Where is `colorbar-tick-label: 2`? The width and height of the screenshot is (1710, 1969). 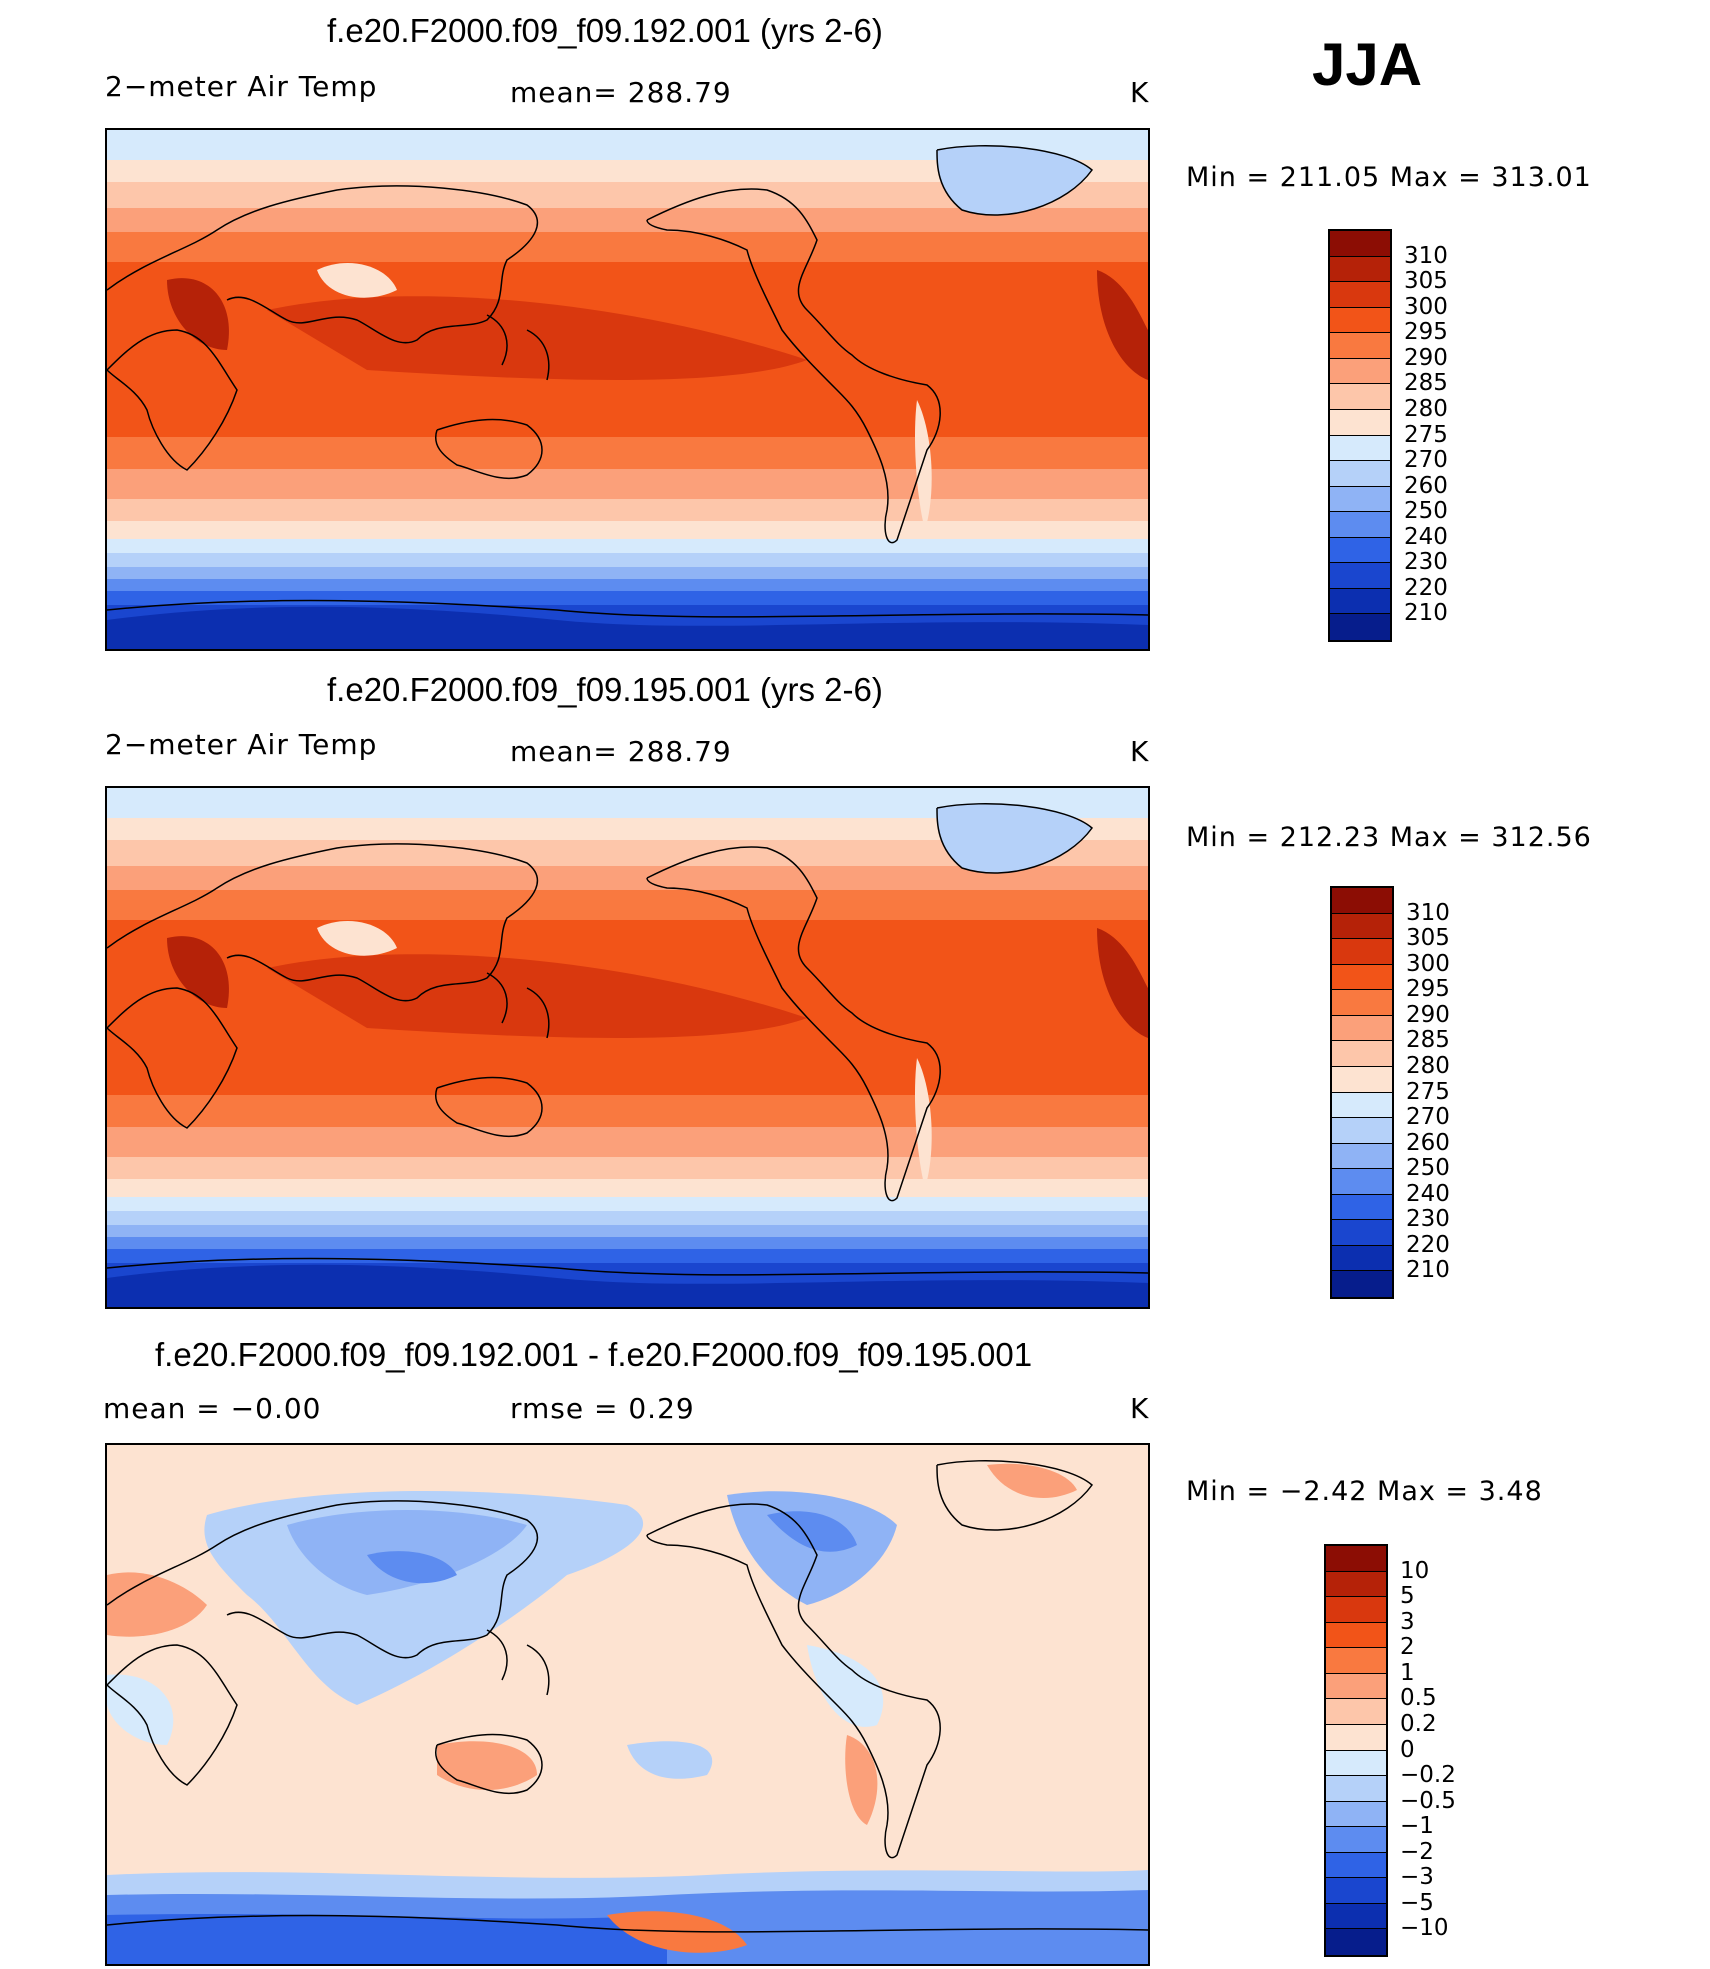
colorbar-tick-label: 2 is located at coordinates (1407, 1647).